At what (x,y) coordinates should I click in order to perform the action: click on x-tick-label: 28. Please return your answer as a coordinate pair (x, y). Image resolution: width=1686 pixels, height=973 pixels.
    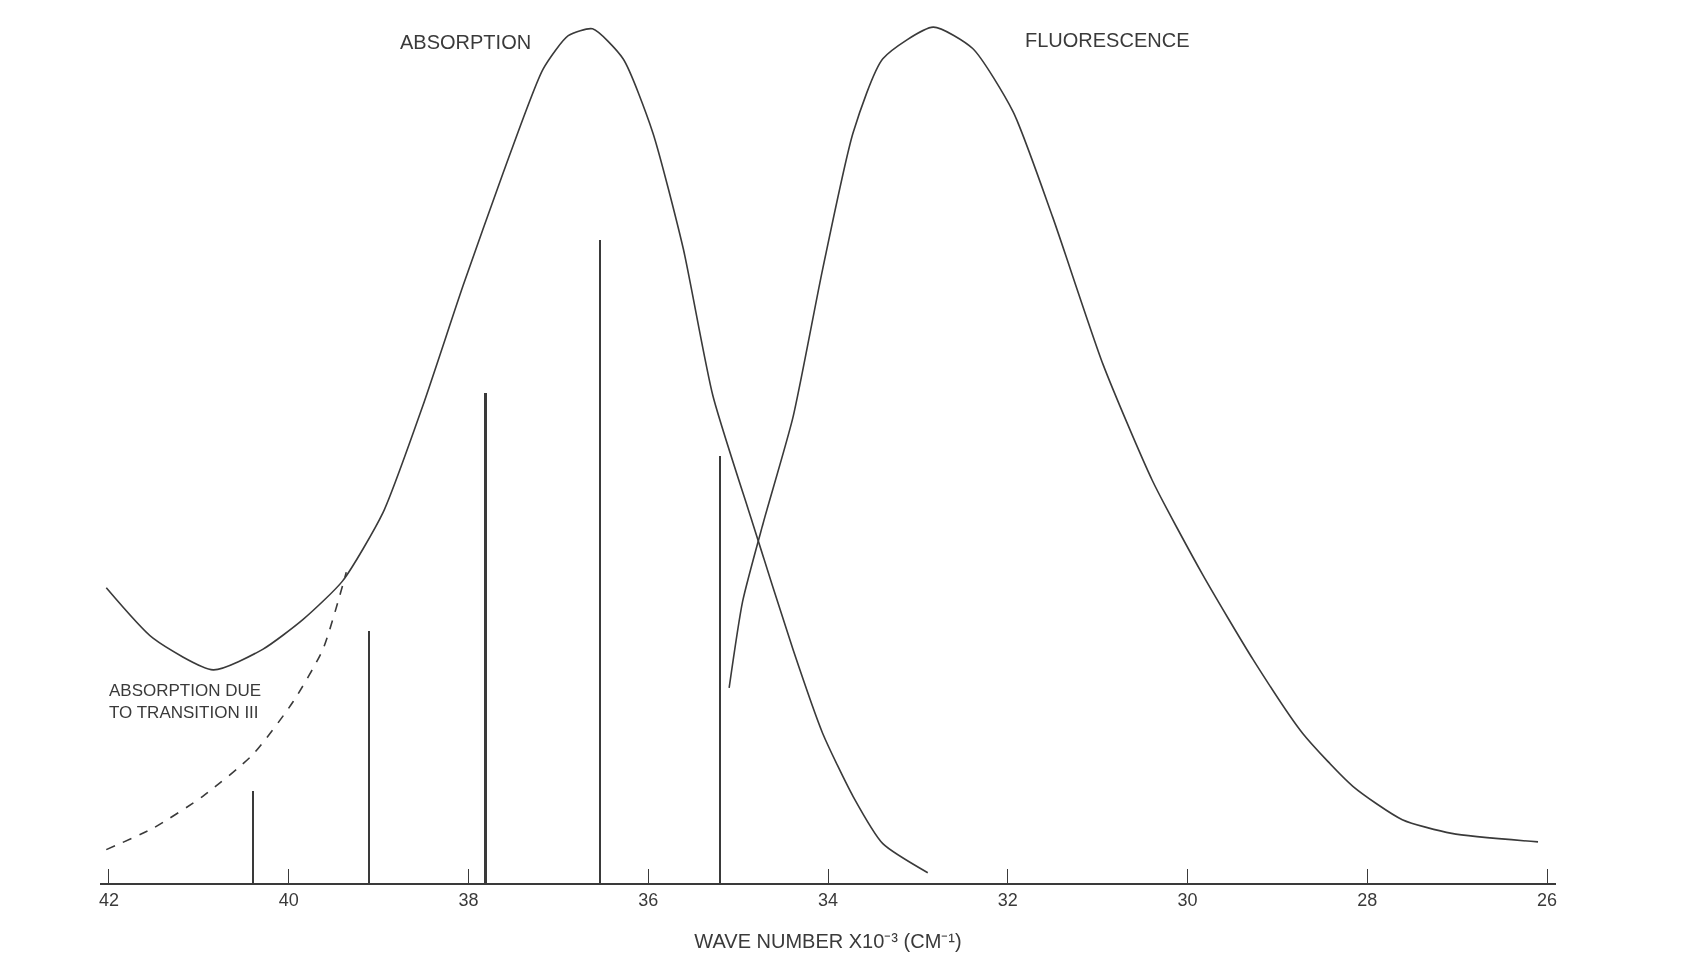
    Looking at the image, I should click on (1367, 900).